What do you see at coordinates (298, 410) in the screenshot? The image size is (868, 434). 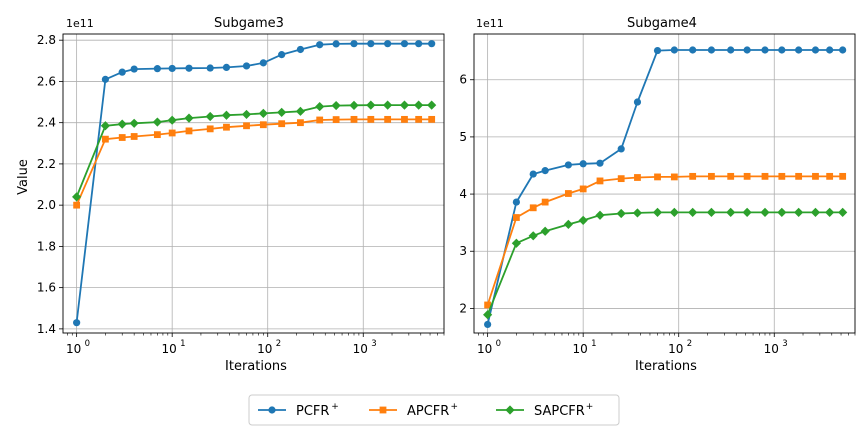 I see `legend-entry-pcfr-plus: PCFR +` at bounding box center [298, 410].